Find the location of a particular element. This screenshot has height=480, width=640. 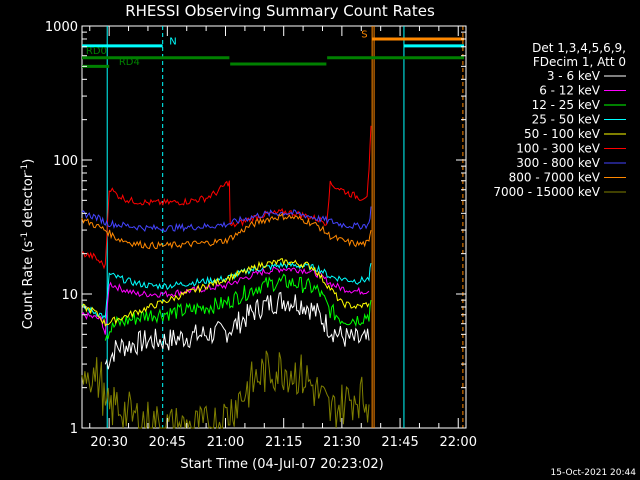

marker-label: N is located at coordinates (172, 41).